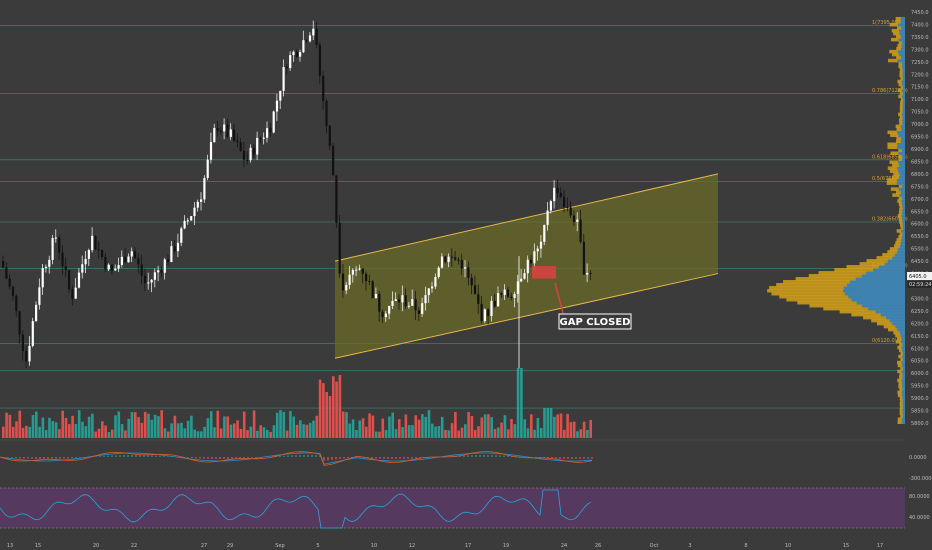 Image resolution: width=932 pixels, height=550 pixels. I want to click on price-tick-11: 6900.0, so click(920, 150).